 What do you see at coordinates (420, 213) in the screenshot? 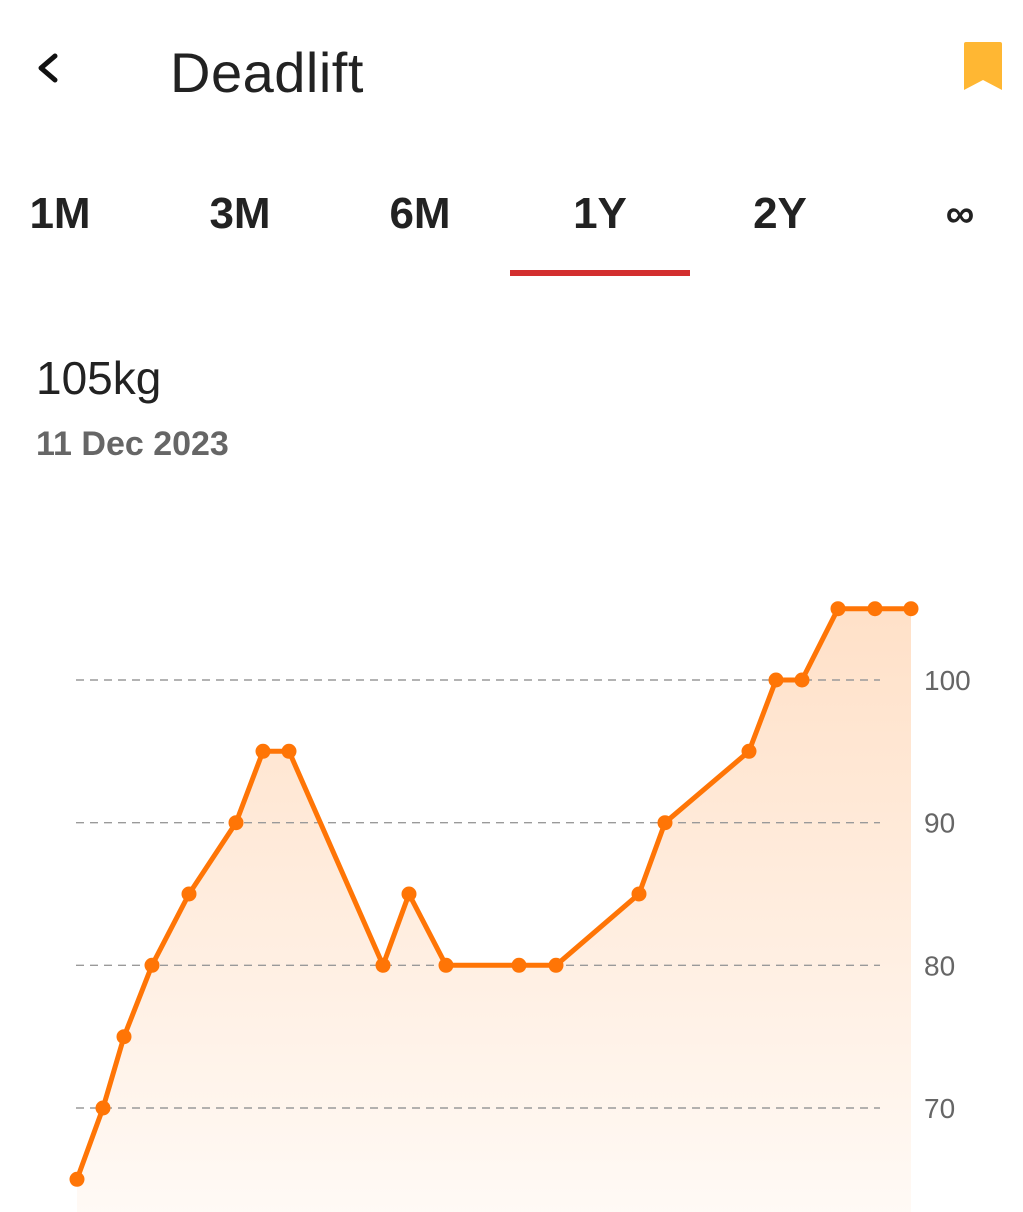
I see `tab-6m: 6M` at bounding box center [420, 213].